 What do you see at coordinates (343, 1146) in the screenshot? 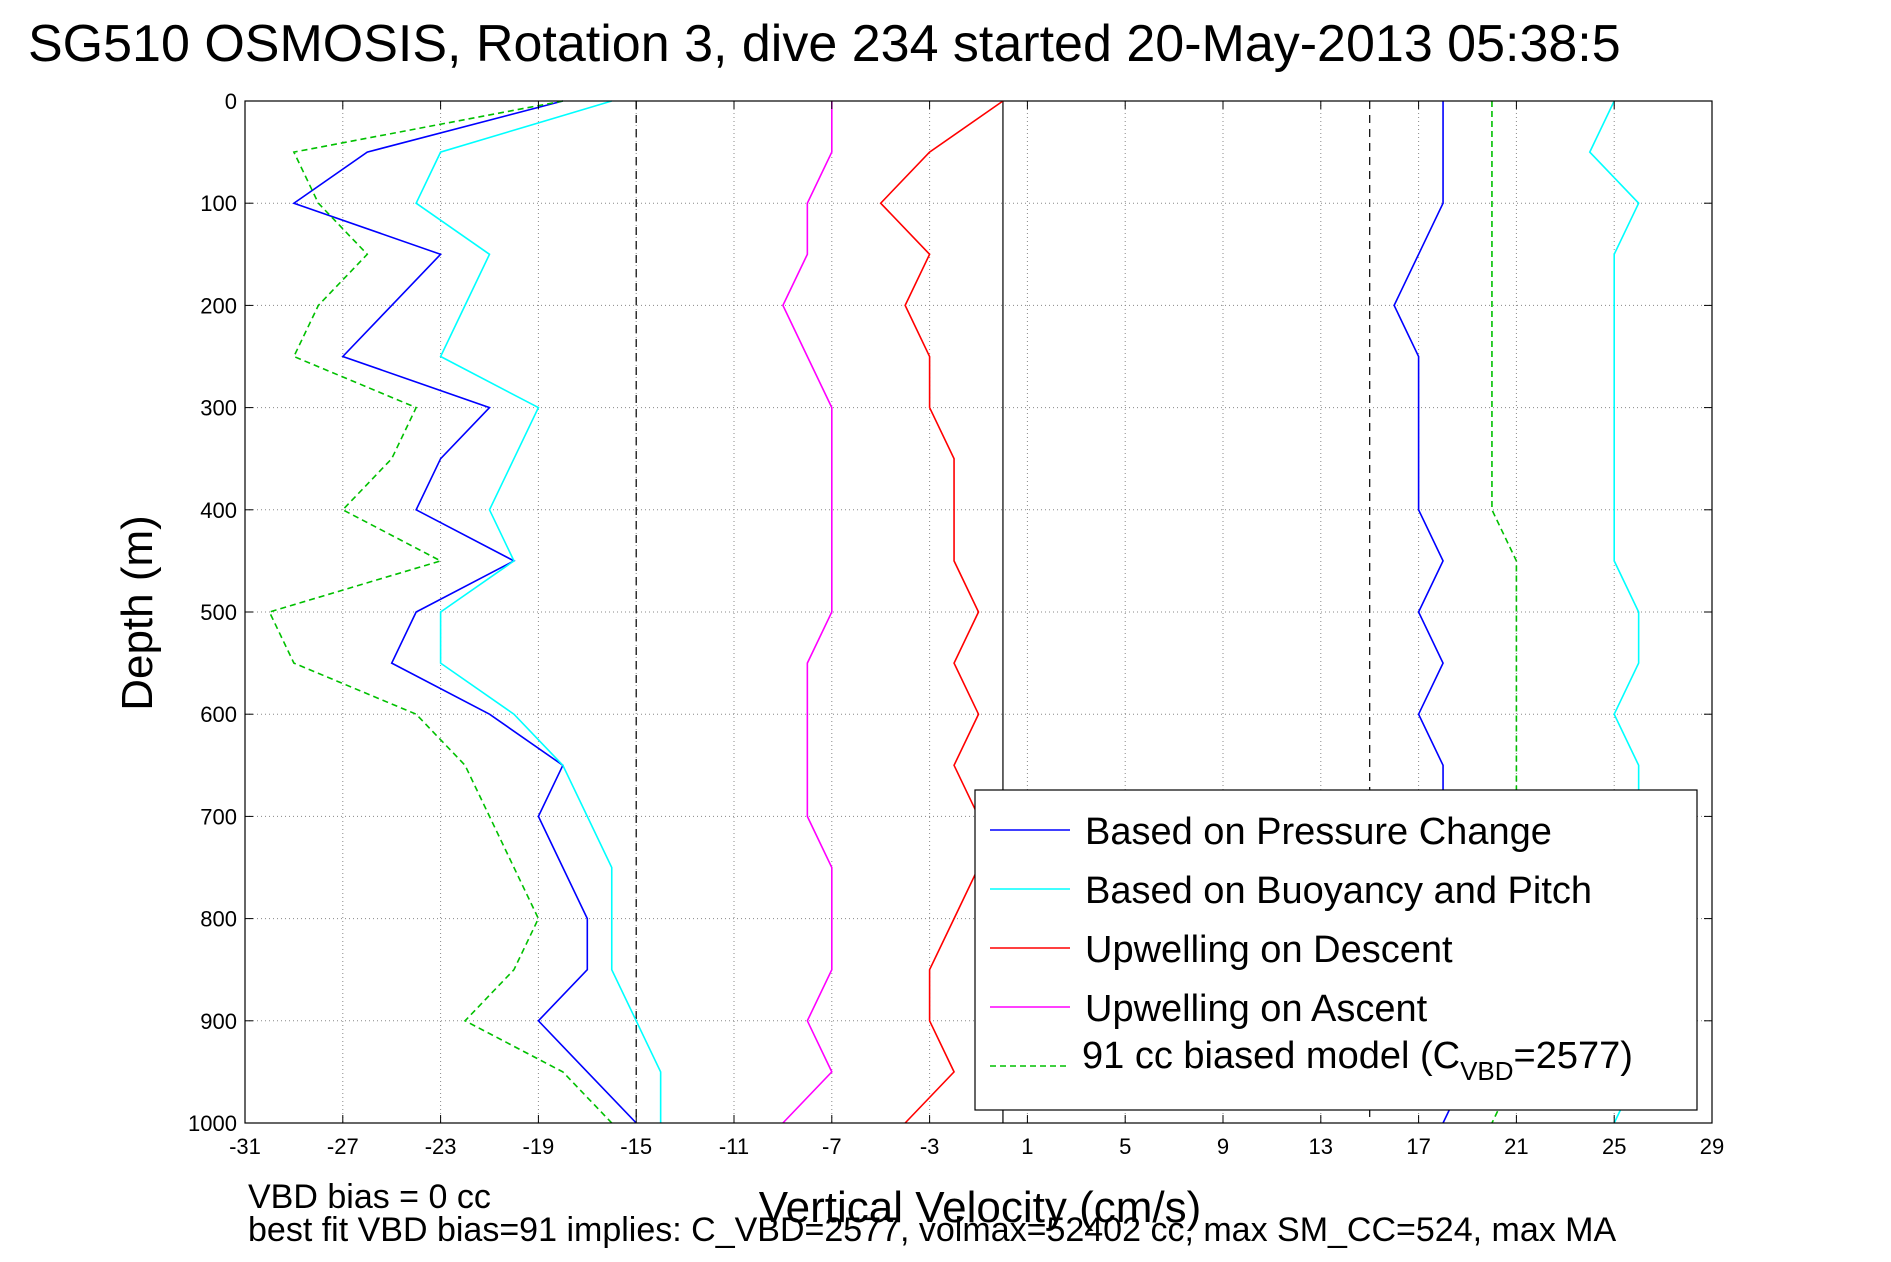
I see `x-tick-label: -27` at bounding box center [343, 1146].